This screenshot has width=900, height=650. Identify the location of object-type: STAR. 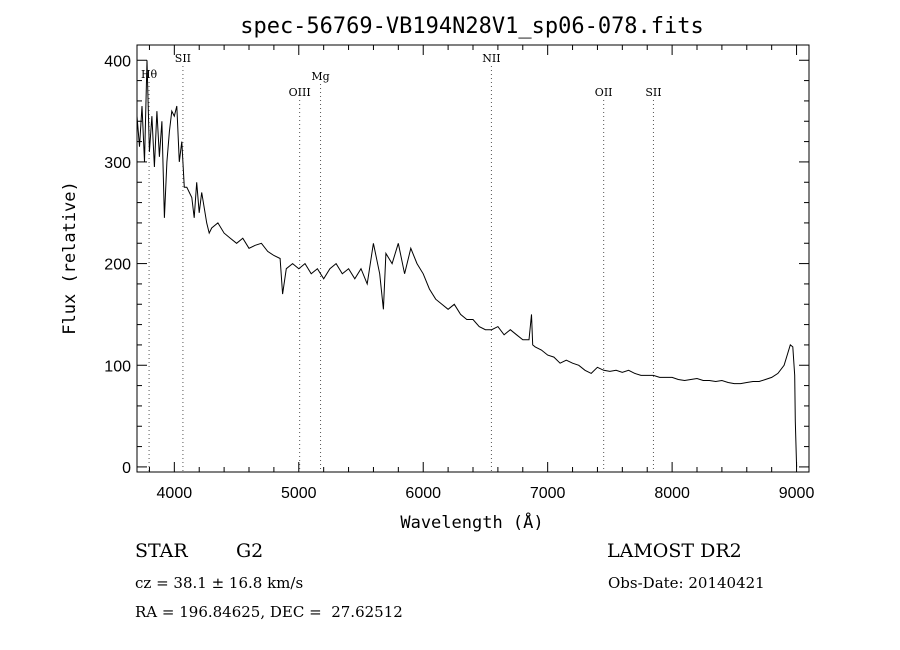
(161, 551).